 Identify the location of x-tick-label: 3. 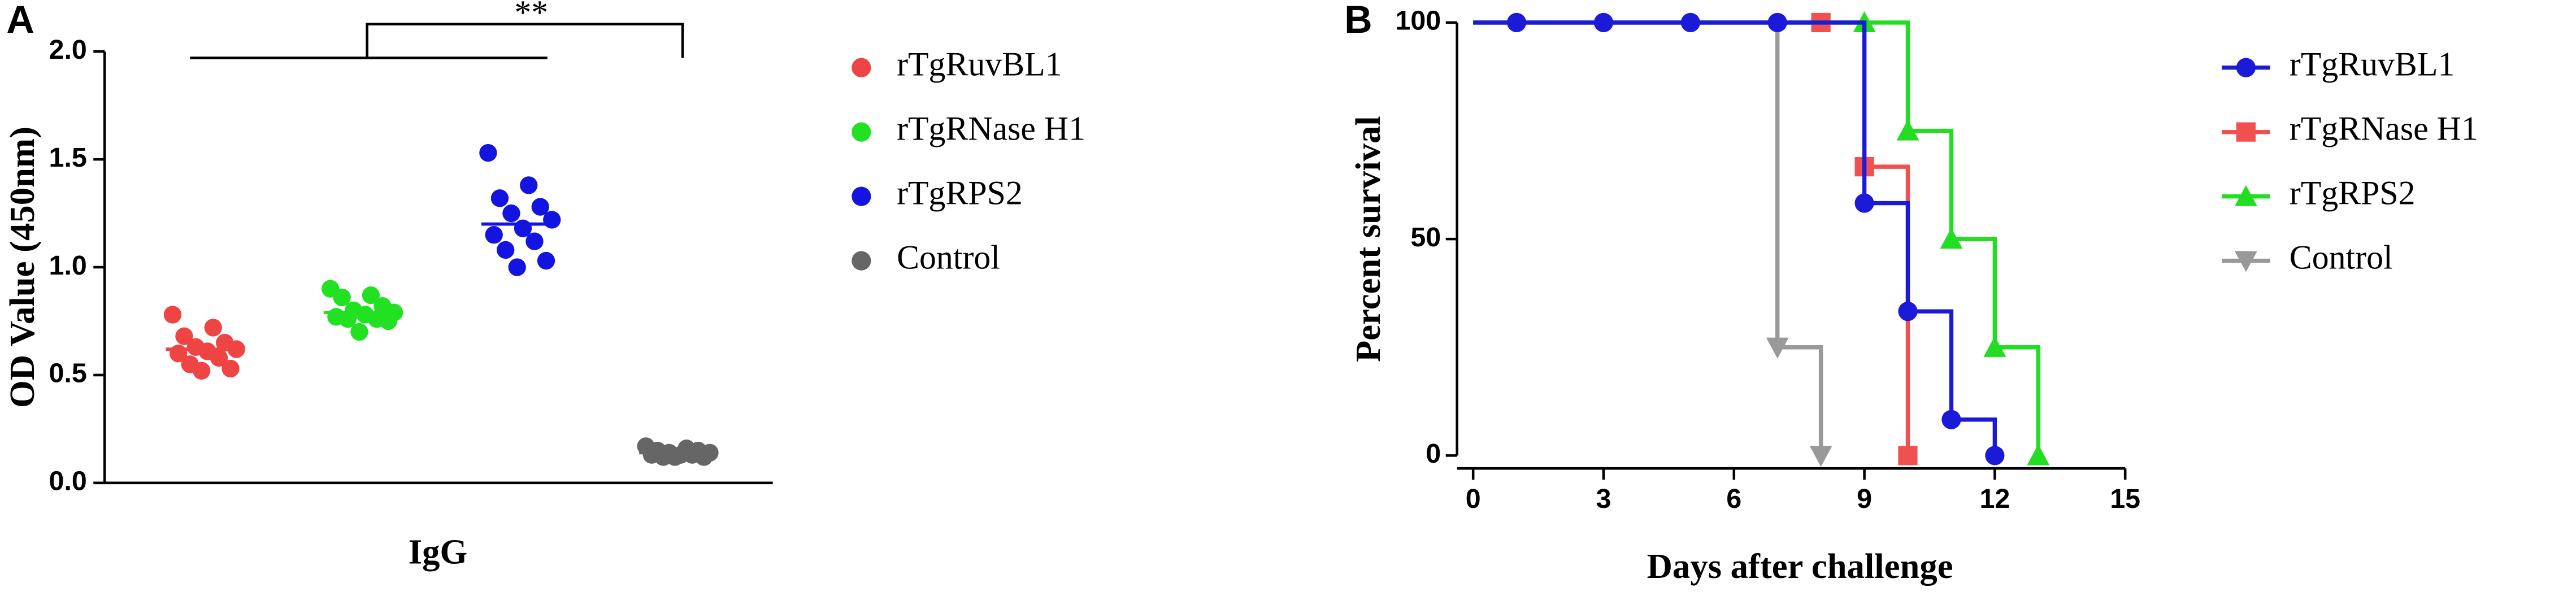
(1603, 499).